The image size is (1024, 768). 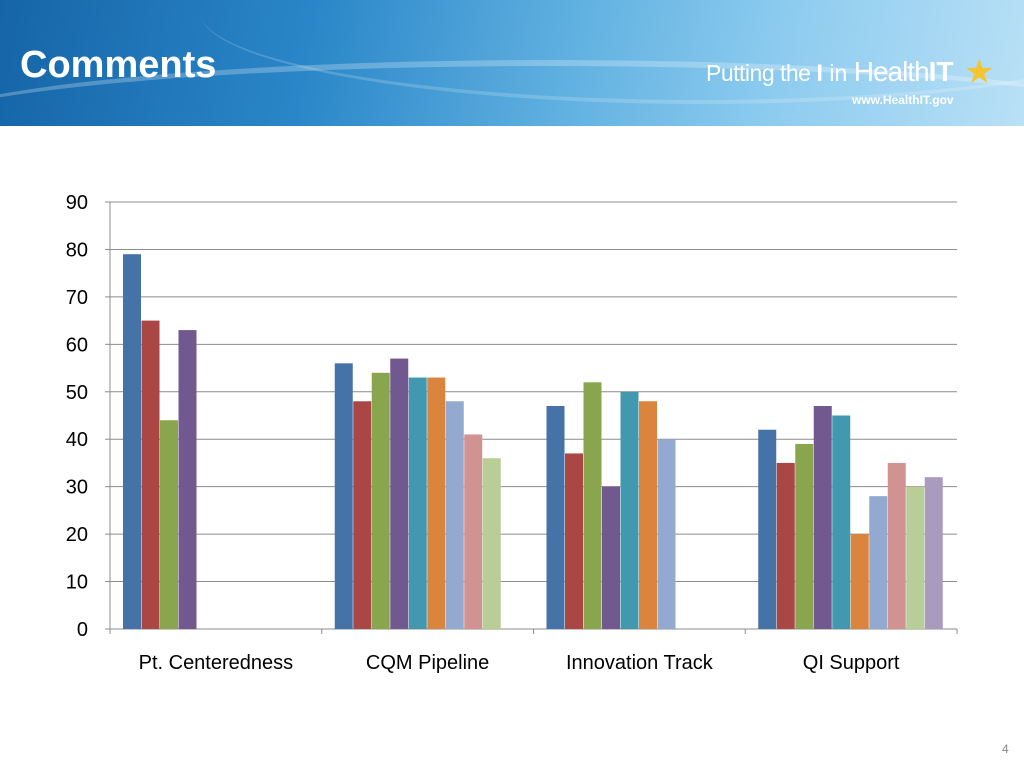 I want to click on y-tick-label: 10, so click(x=77, y=583).